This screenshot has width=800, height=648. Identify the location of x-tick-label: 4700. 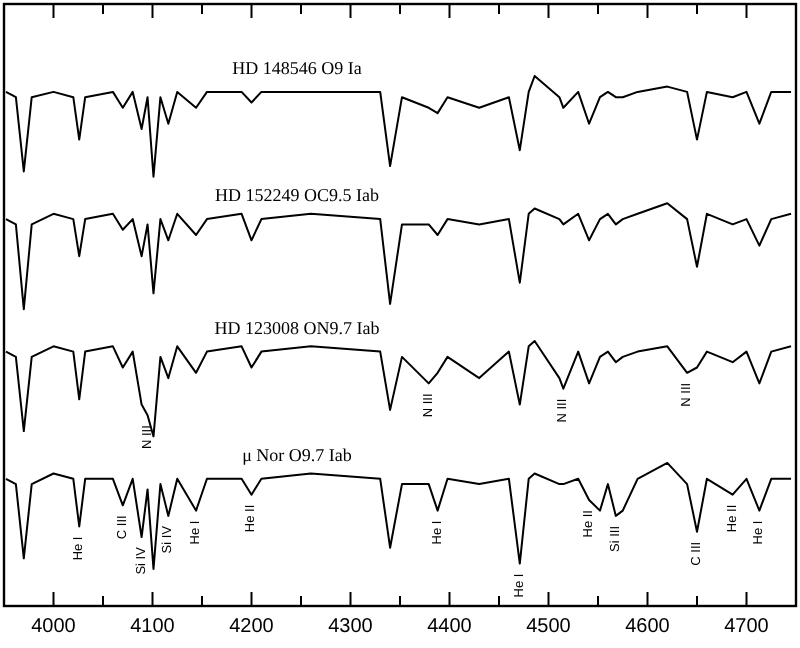
(747, 627).